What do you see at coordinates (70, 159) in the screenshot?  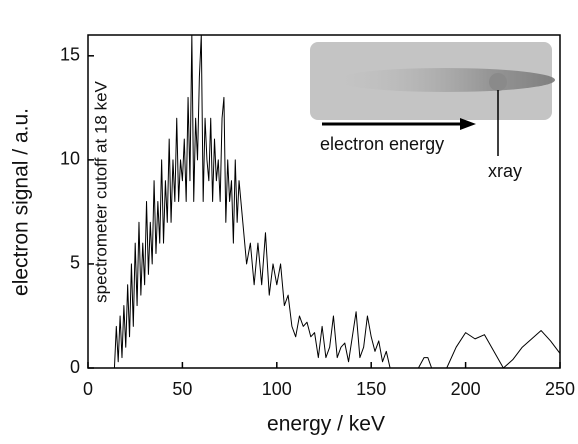 I see `y-tick-label: 10` at bounding box center [70, 159].